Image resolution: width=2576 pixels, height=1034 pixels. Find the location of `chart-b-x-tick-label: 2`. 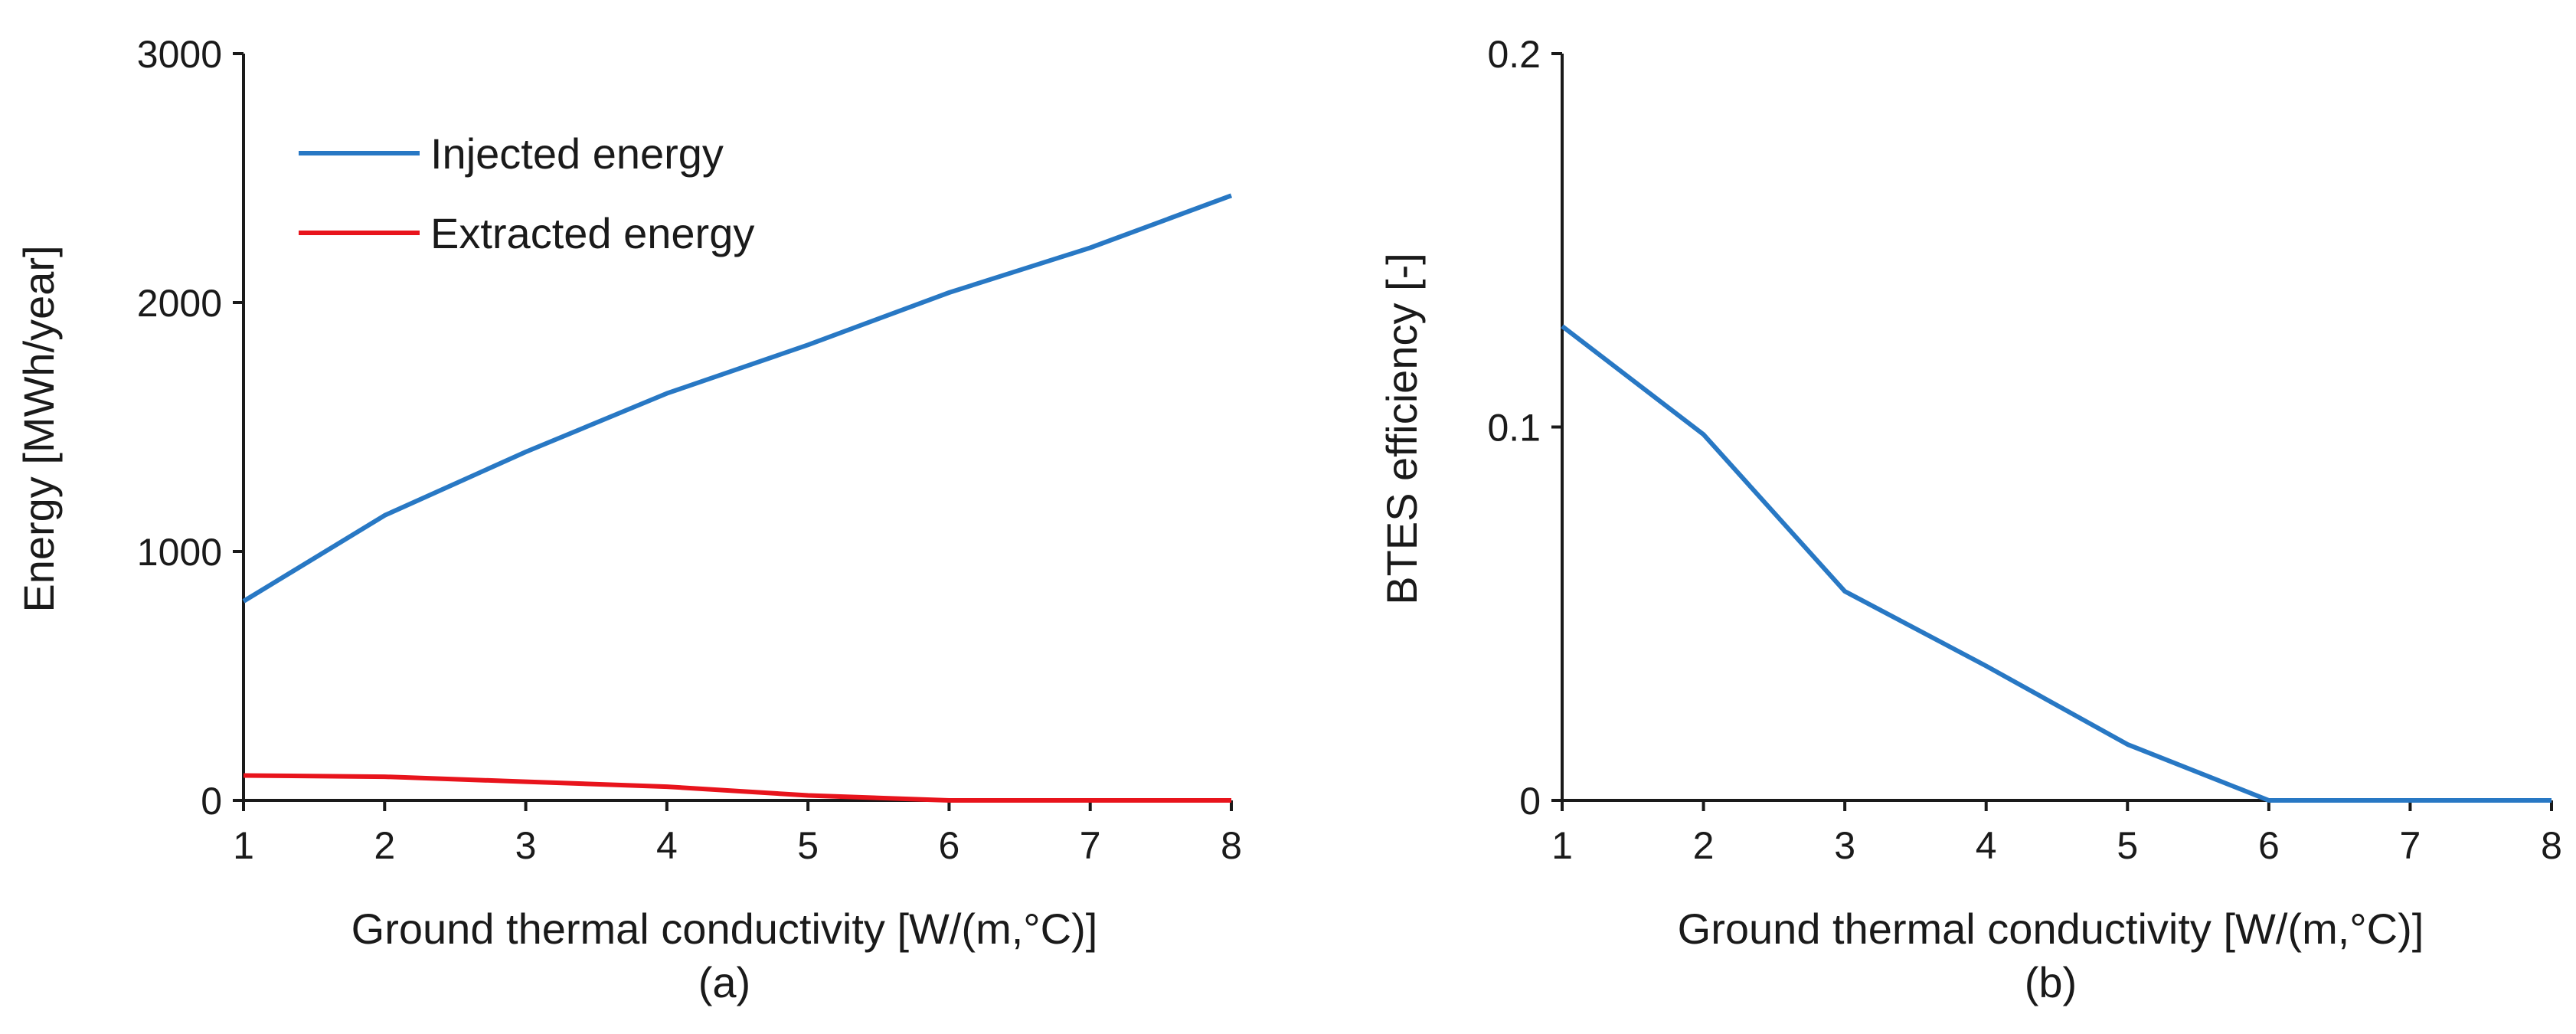

chart-b-x-tick-label: 2 is located at coordinates (1704, 845).